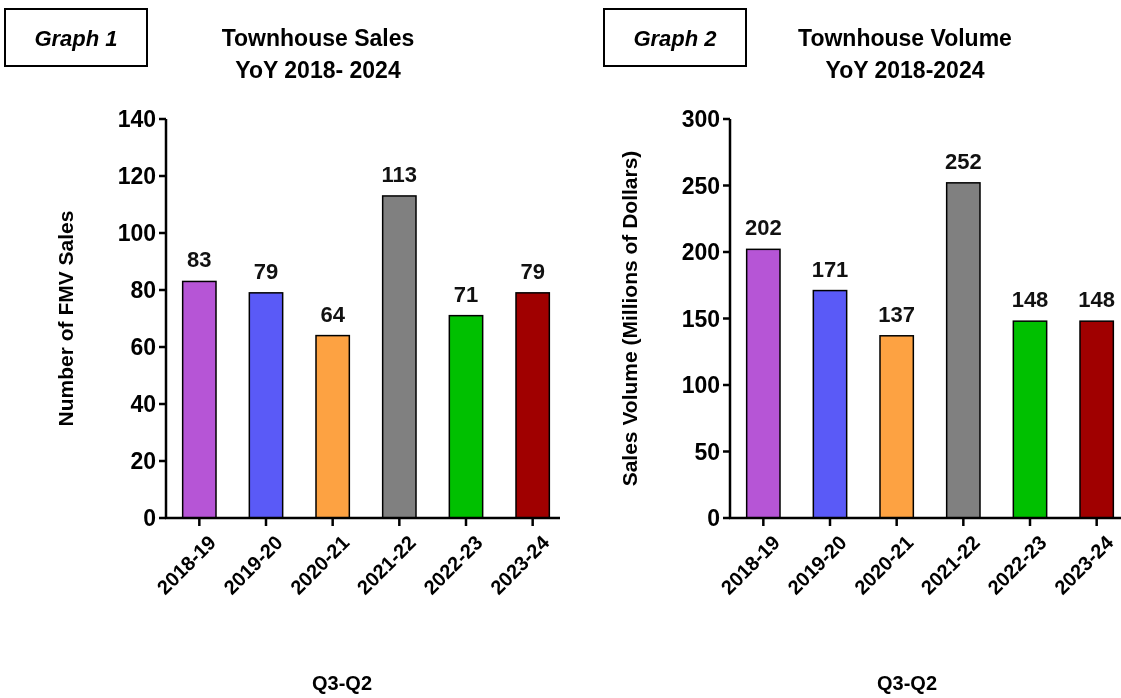 The height and width of the screenshot is (698, 1121). What do you see at coordinates (830, 269) in the screenshot?
I see `data-label: 171` at bounding box center [830, 269].